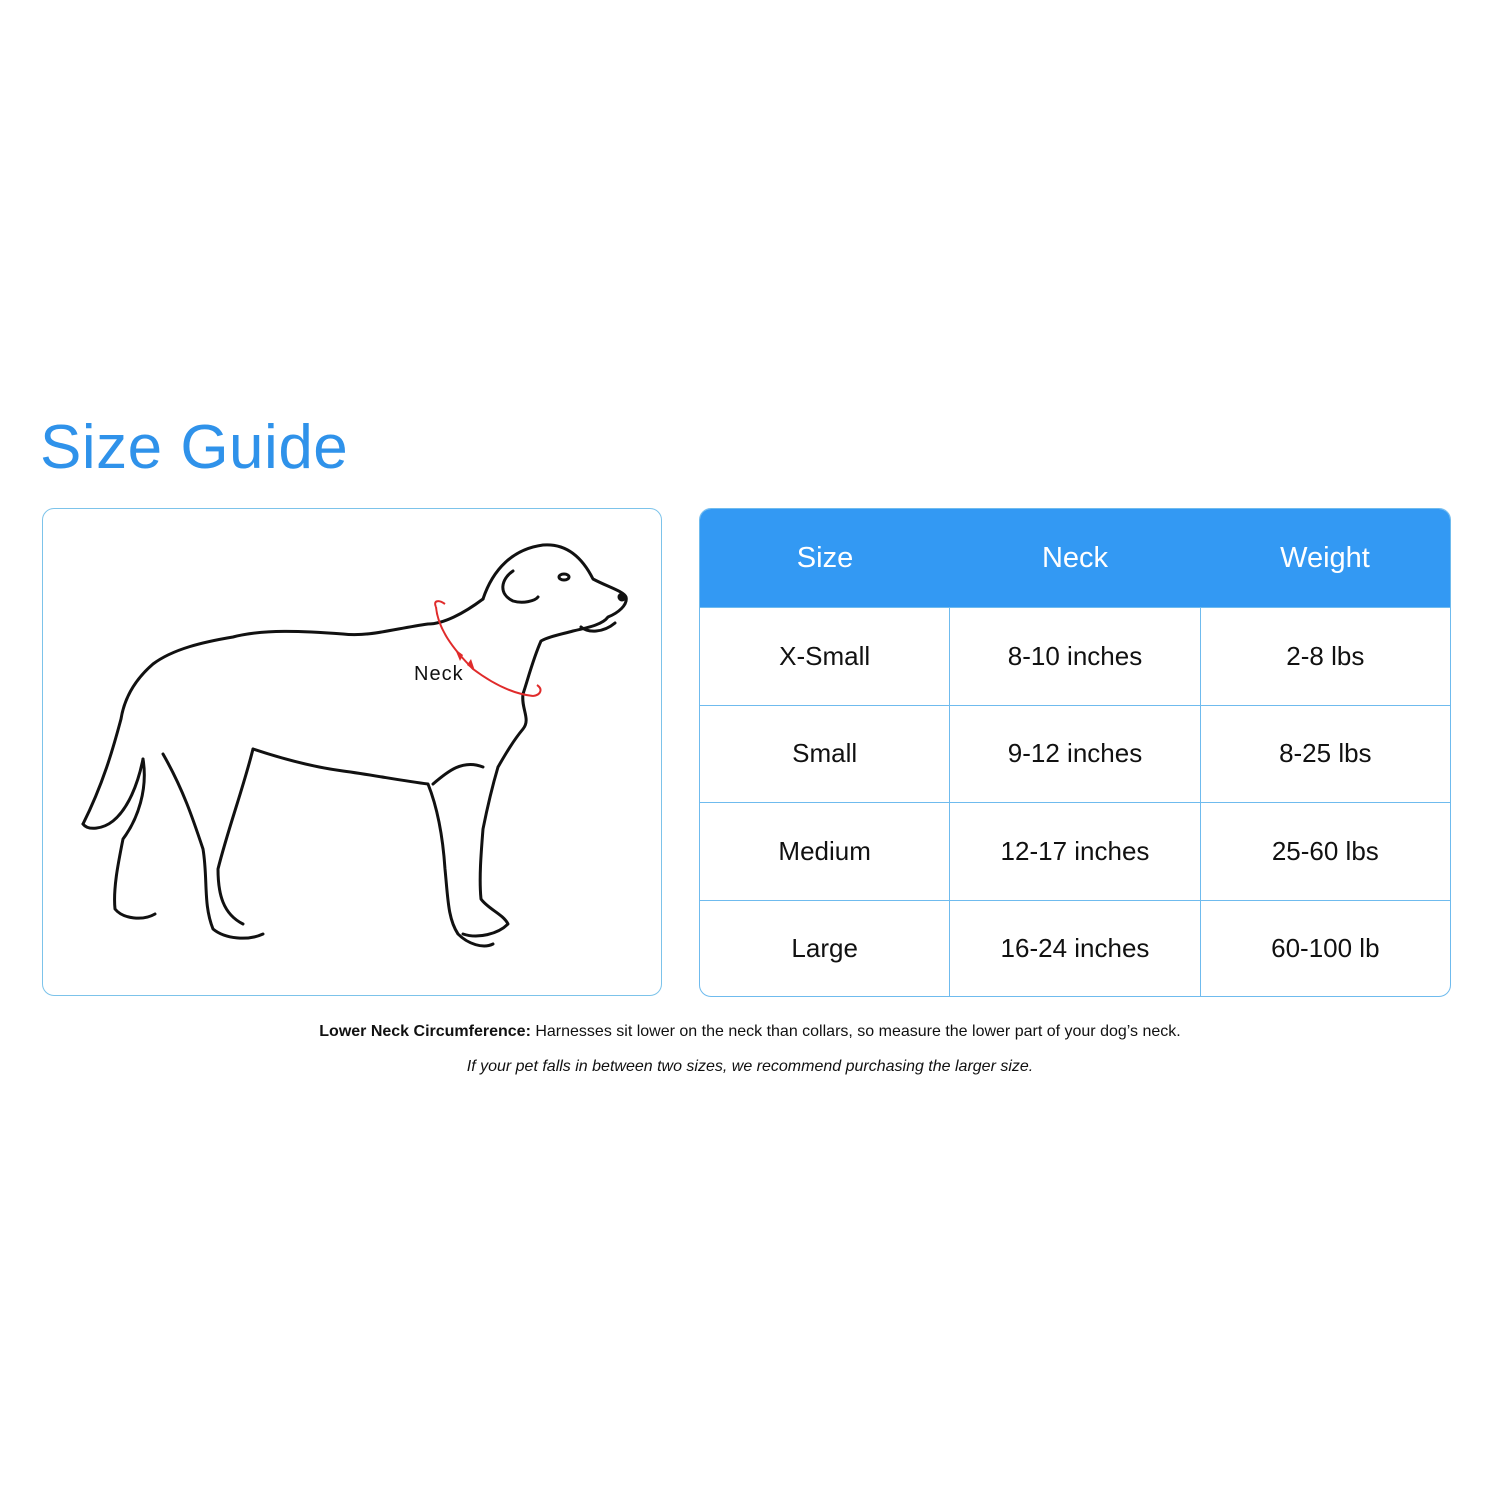 The width and height of the screenshot is (1500, 1500). What do you see at coordinates (194, 447) in the screenshot?
I see `page-title: Size Guide` at bounding box center [194, 447].